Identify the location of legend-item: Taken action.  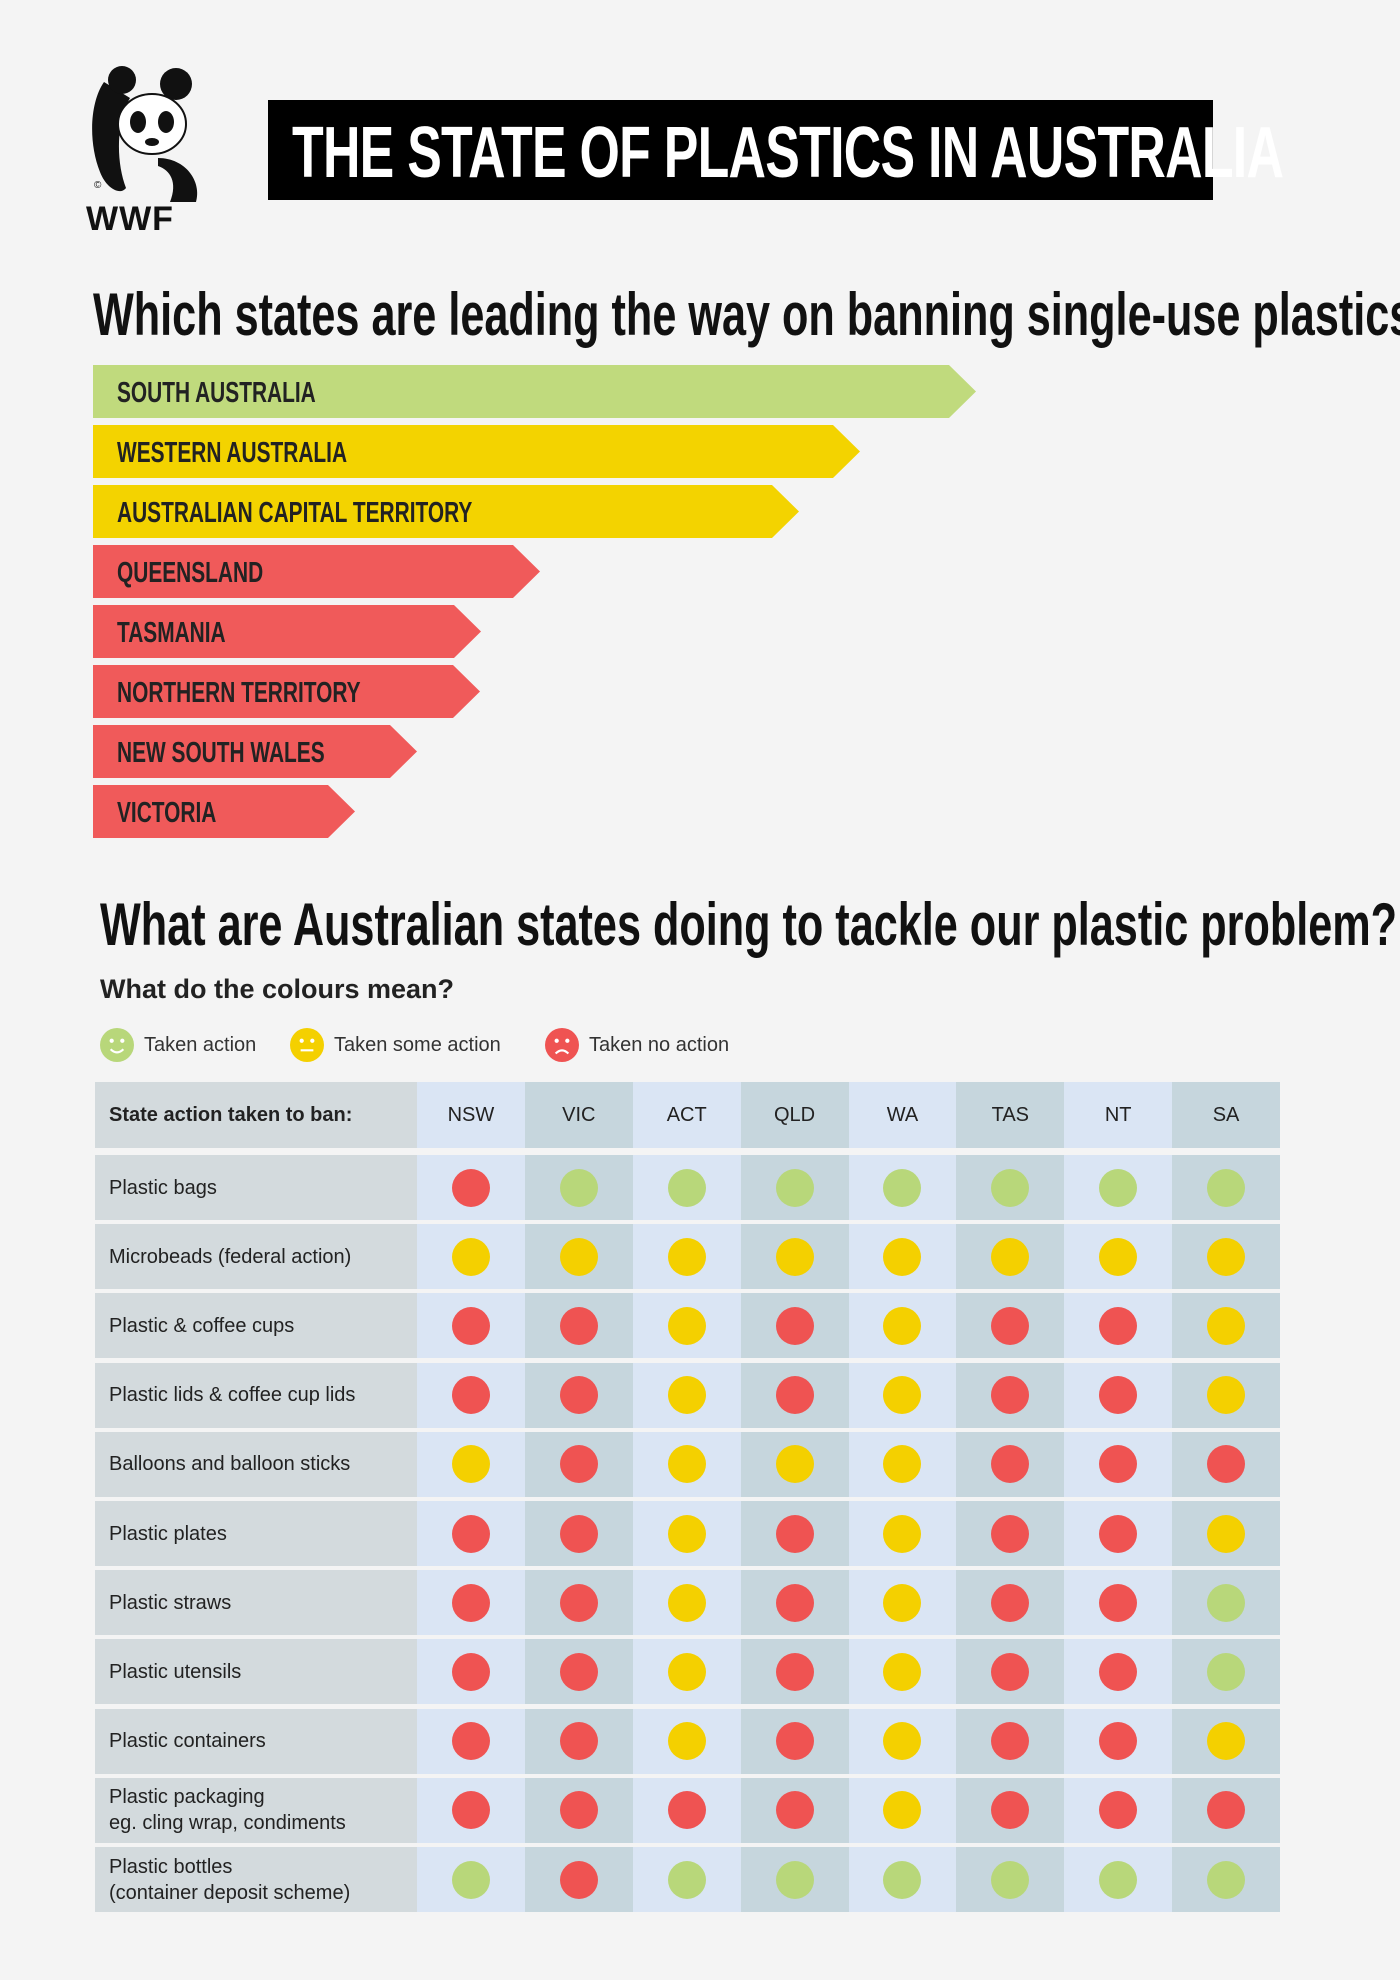
(178, 1045).